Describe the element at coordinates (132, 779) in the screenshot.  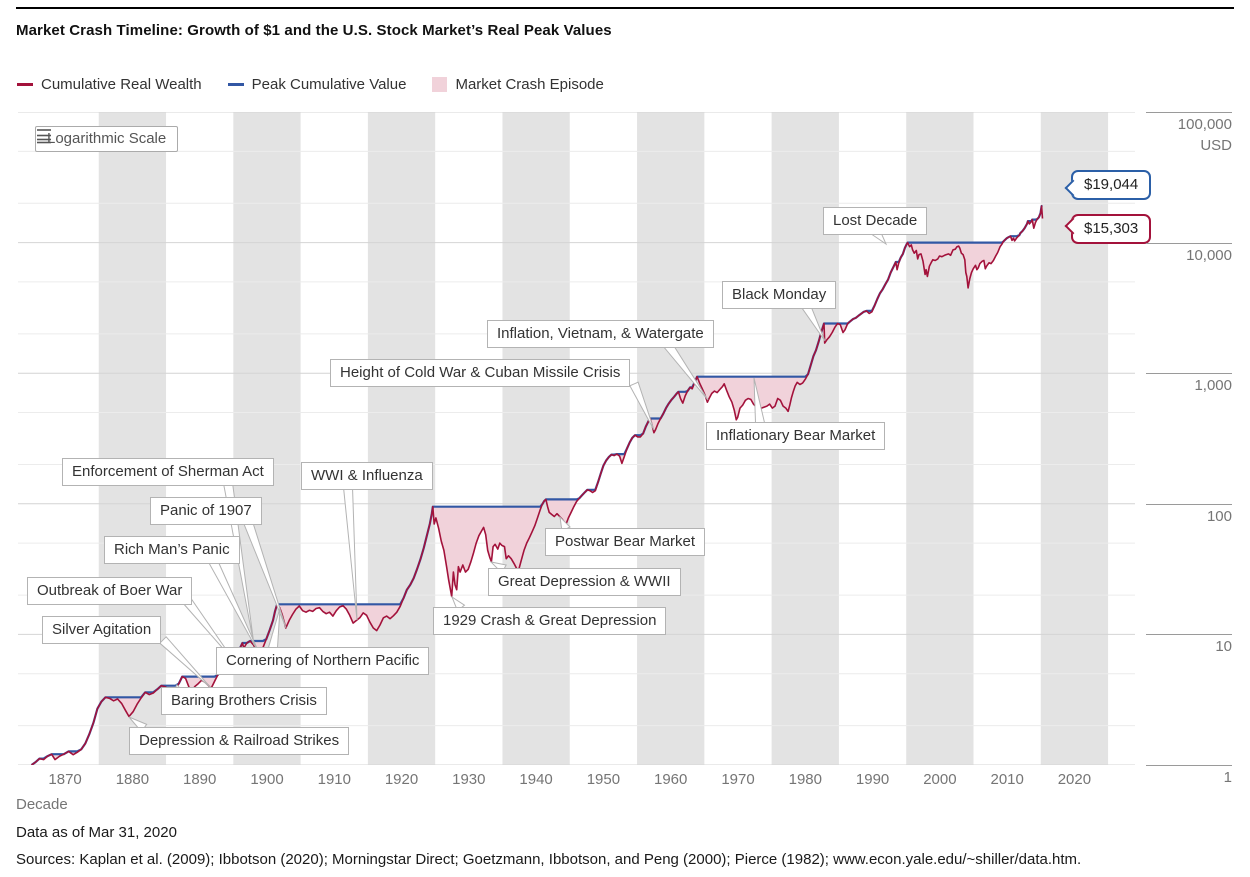
I see `x-tick-1880: 1880` at that location.